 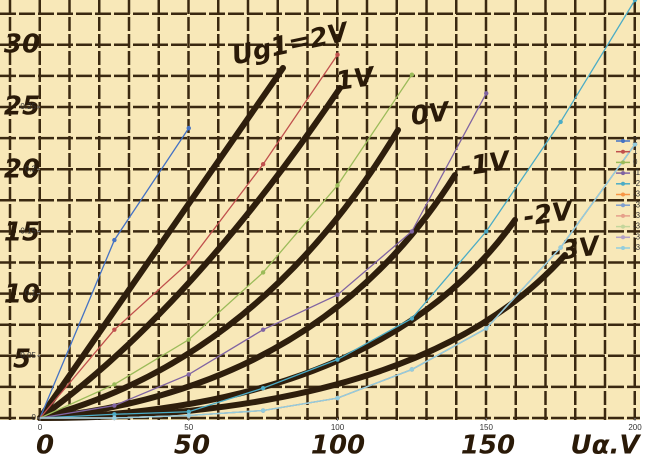 I want to click on y-tick-label: 0.05, so click(x=28, y=355).